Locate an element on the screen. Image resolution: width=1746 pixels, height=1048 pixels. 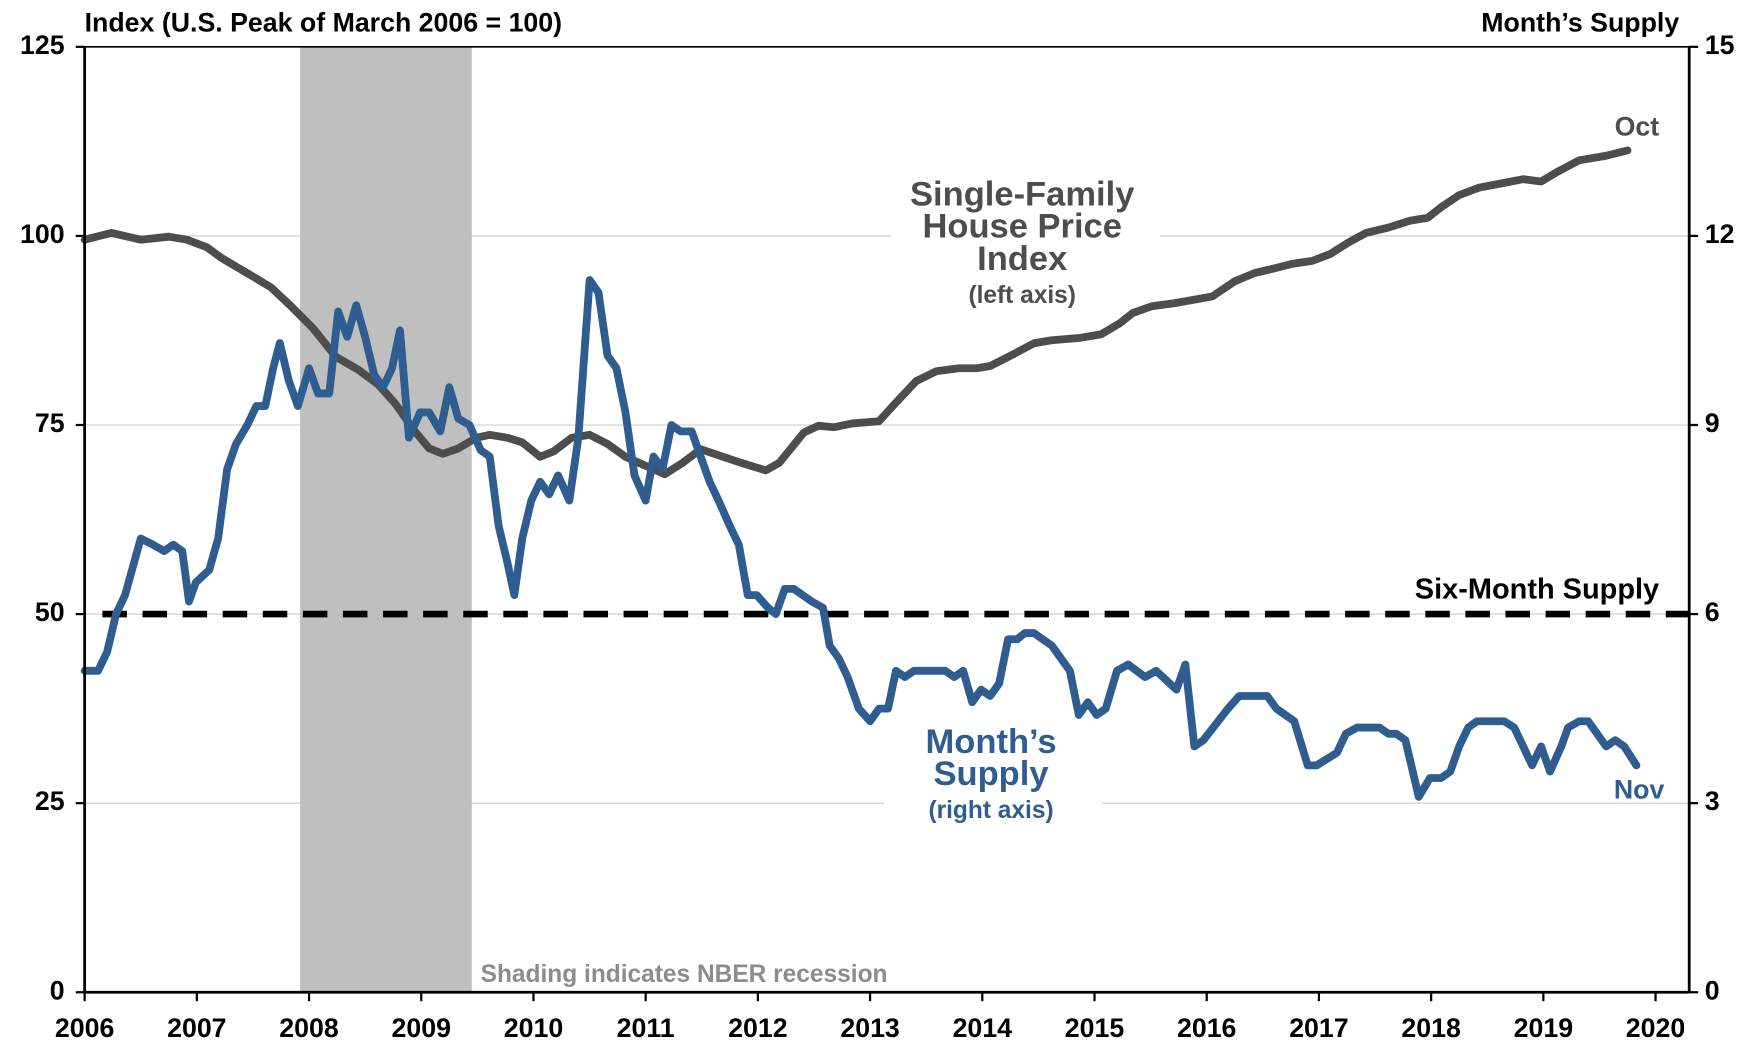
y2-tick-label: 15 is located at coordinates (1720, 45).